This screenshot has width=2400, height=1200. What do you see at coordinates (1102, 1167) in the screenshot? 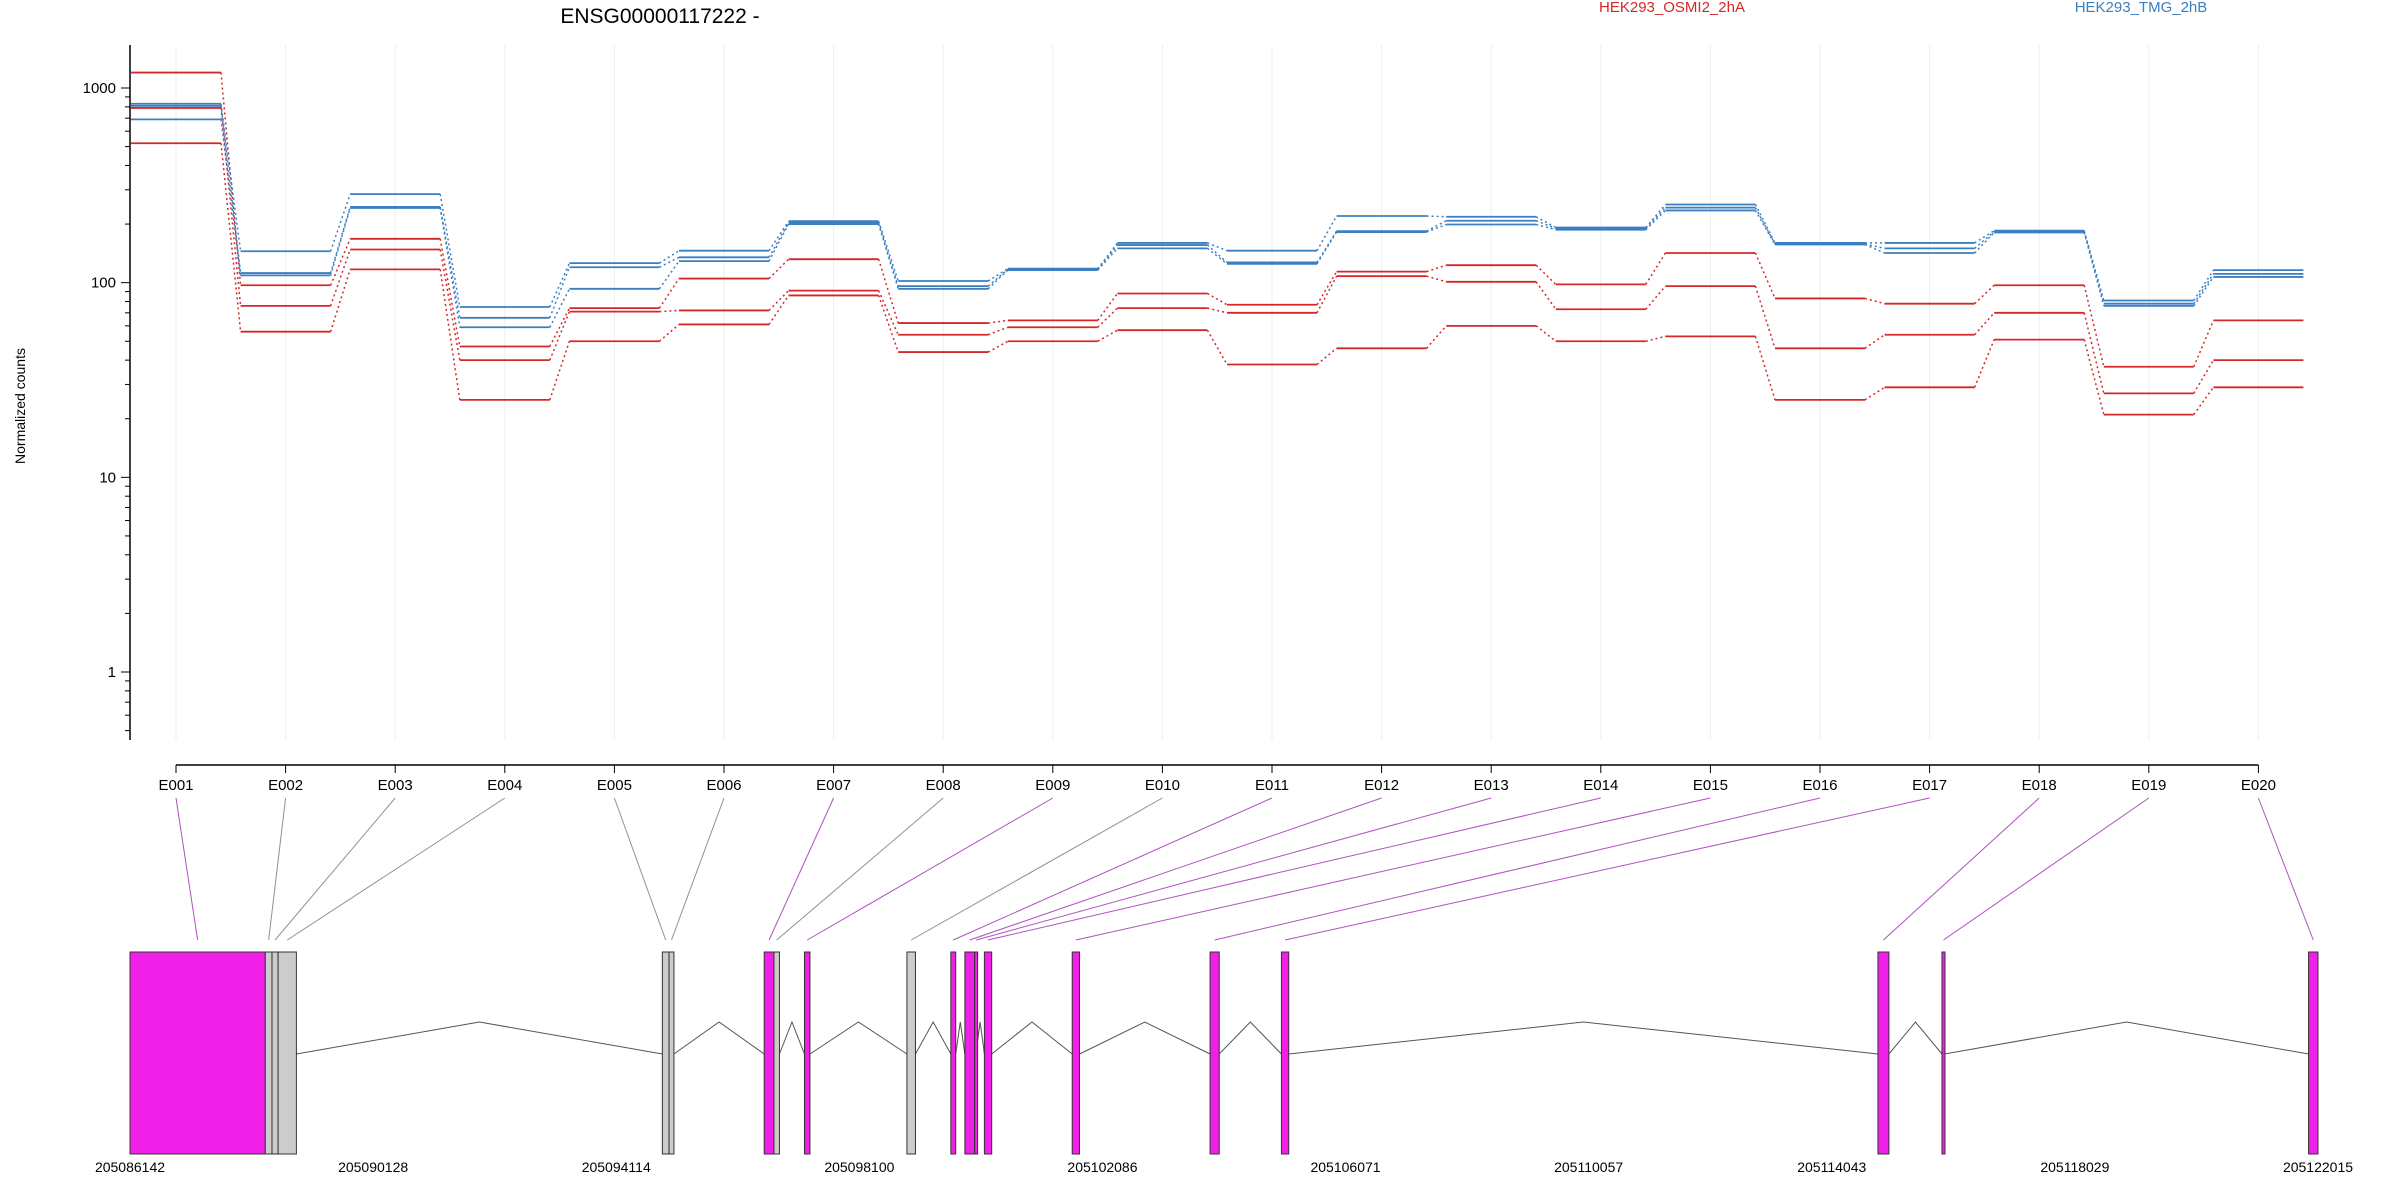
I see `coordinate-label: 205102086` at bounding box center [1102, 1167].